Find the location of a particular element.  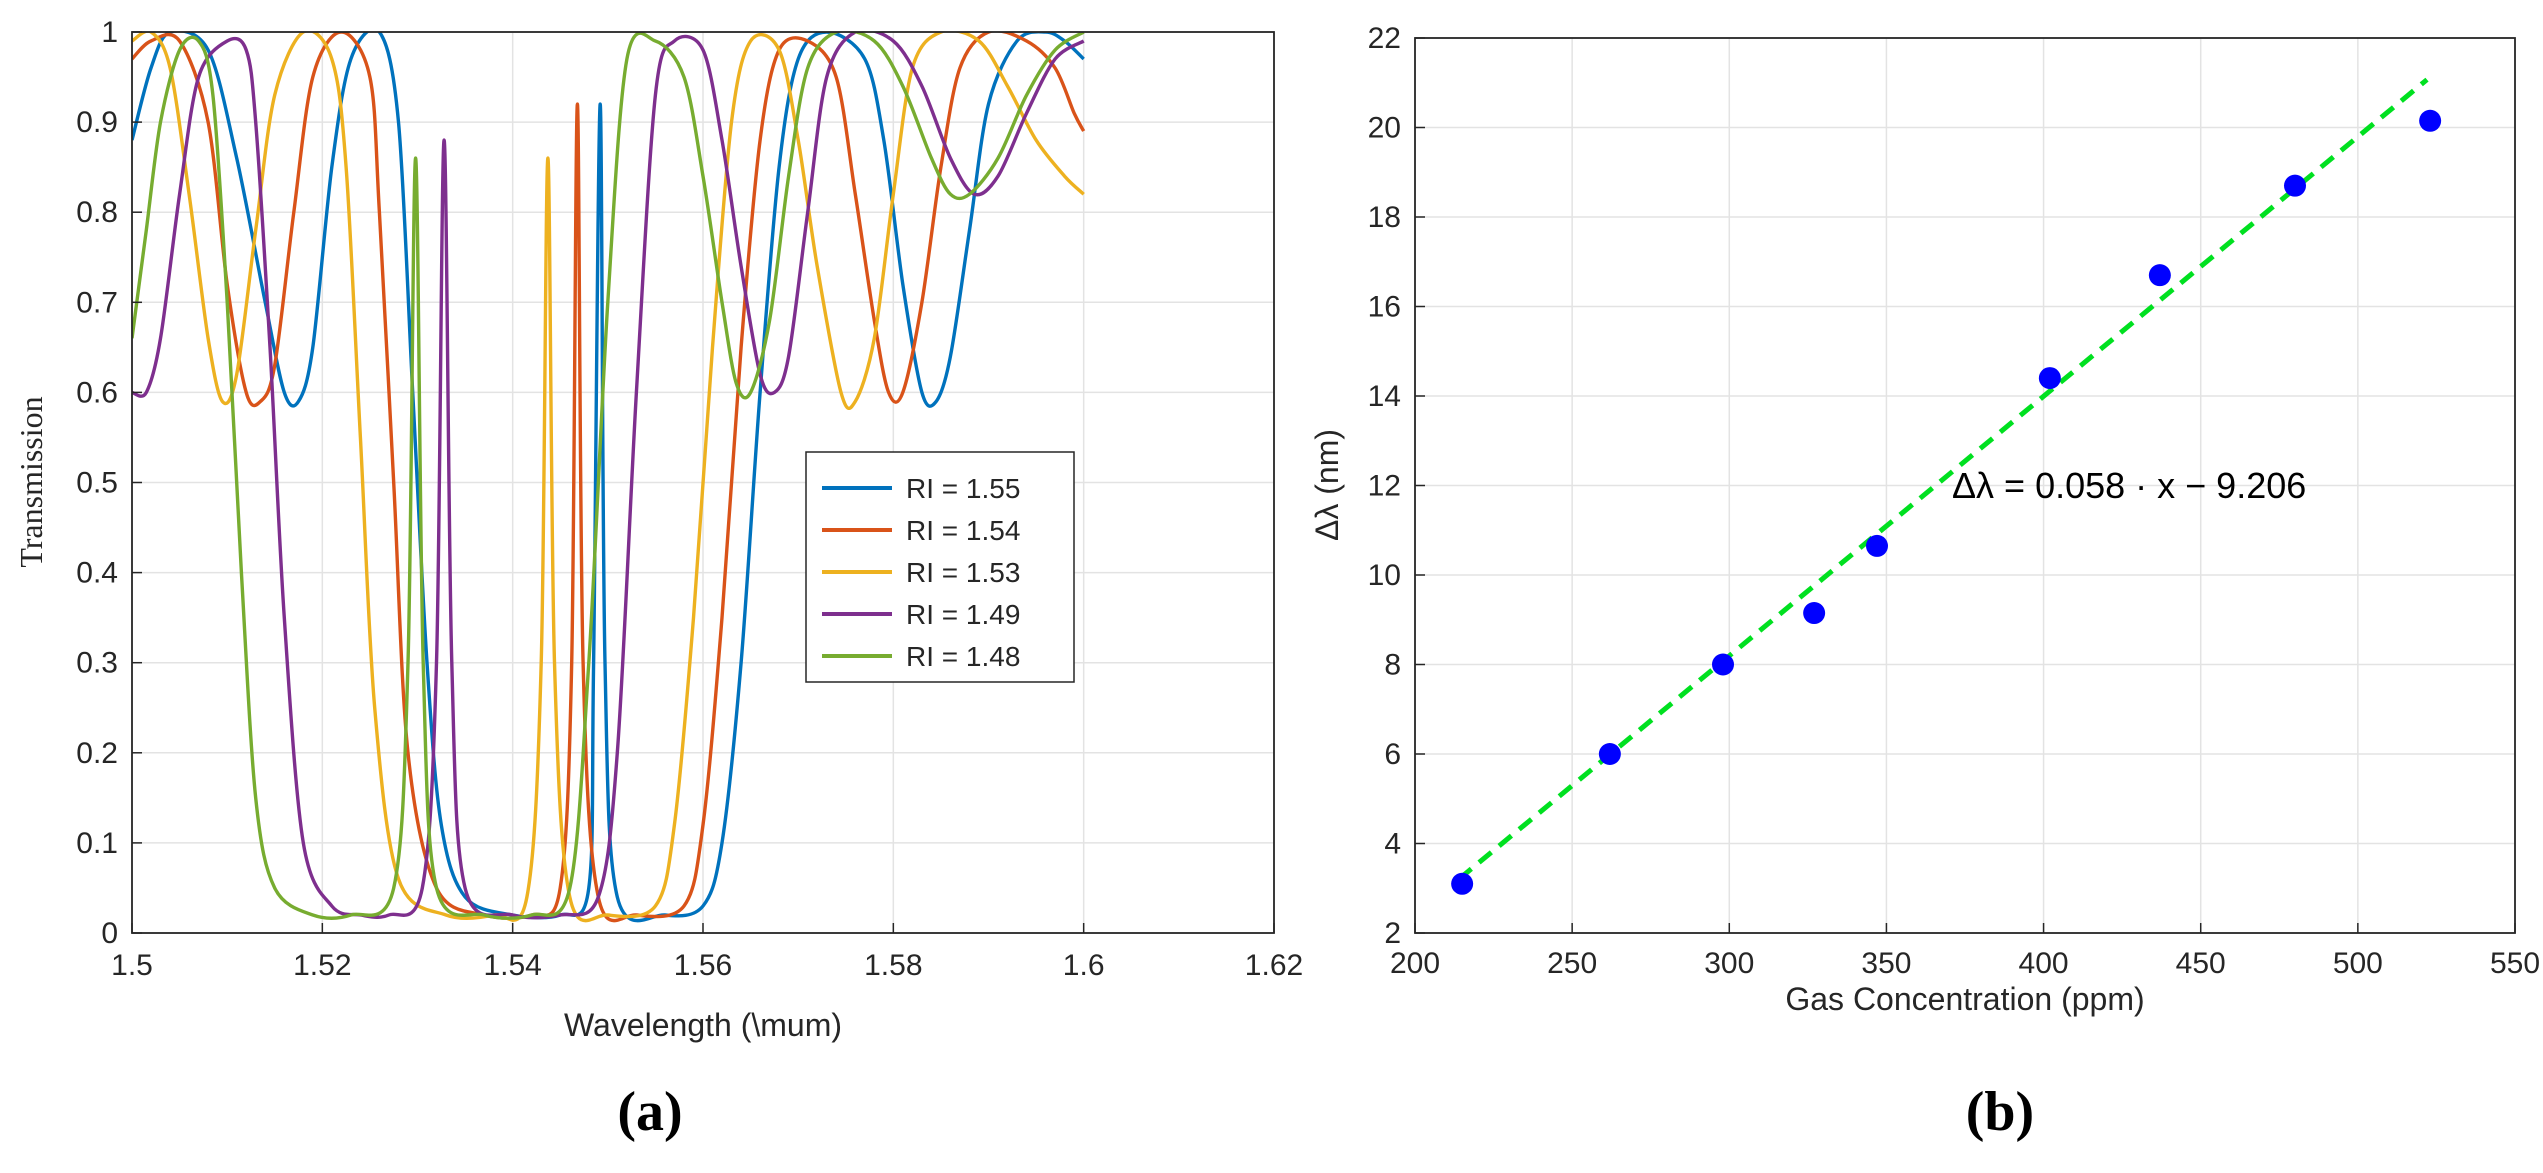

legend-label: RI = 1.54 is located at coordinates (963, 530).